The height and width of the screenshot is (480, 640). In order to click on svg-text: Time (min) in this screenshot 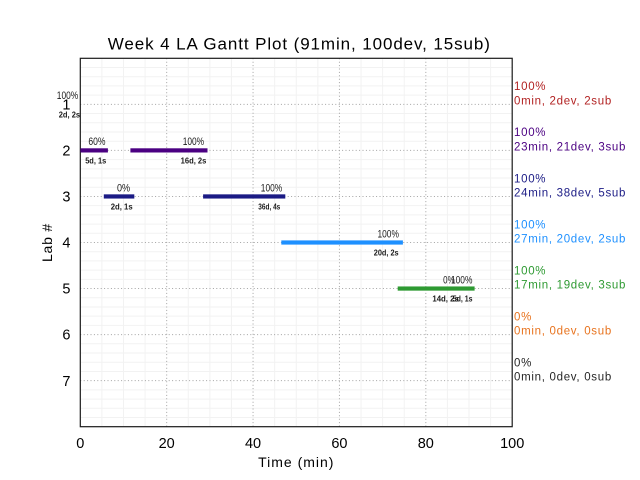, I will do `click(296, 462)`.